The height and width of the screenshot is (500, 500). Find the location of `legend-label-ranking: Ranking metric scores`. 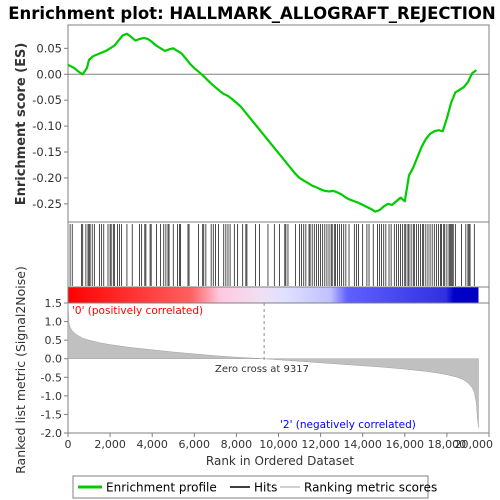

legend-label-ranking: Ranking metric scores is located at coordinates (370, 488).